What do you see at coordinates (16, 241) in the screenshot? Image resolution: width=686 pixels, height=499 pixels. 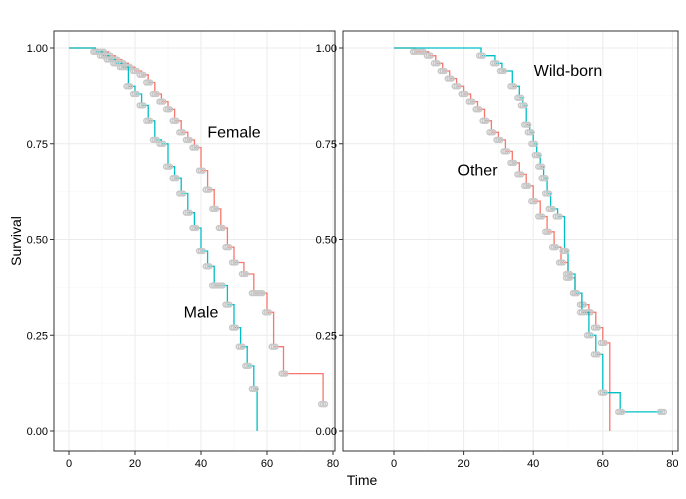 I see `y-axis-title: Survival` at bounding box center [16, 241].